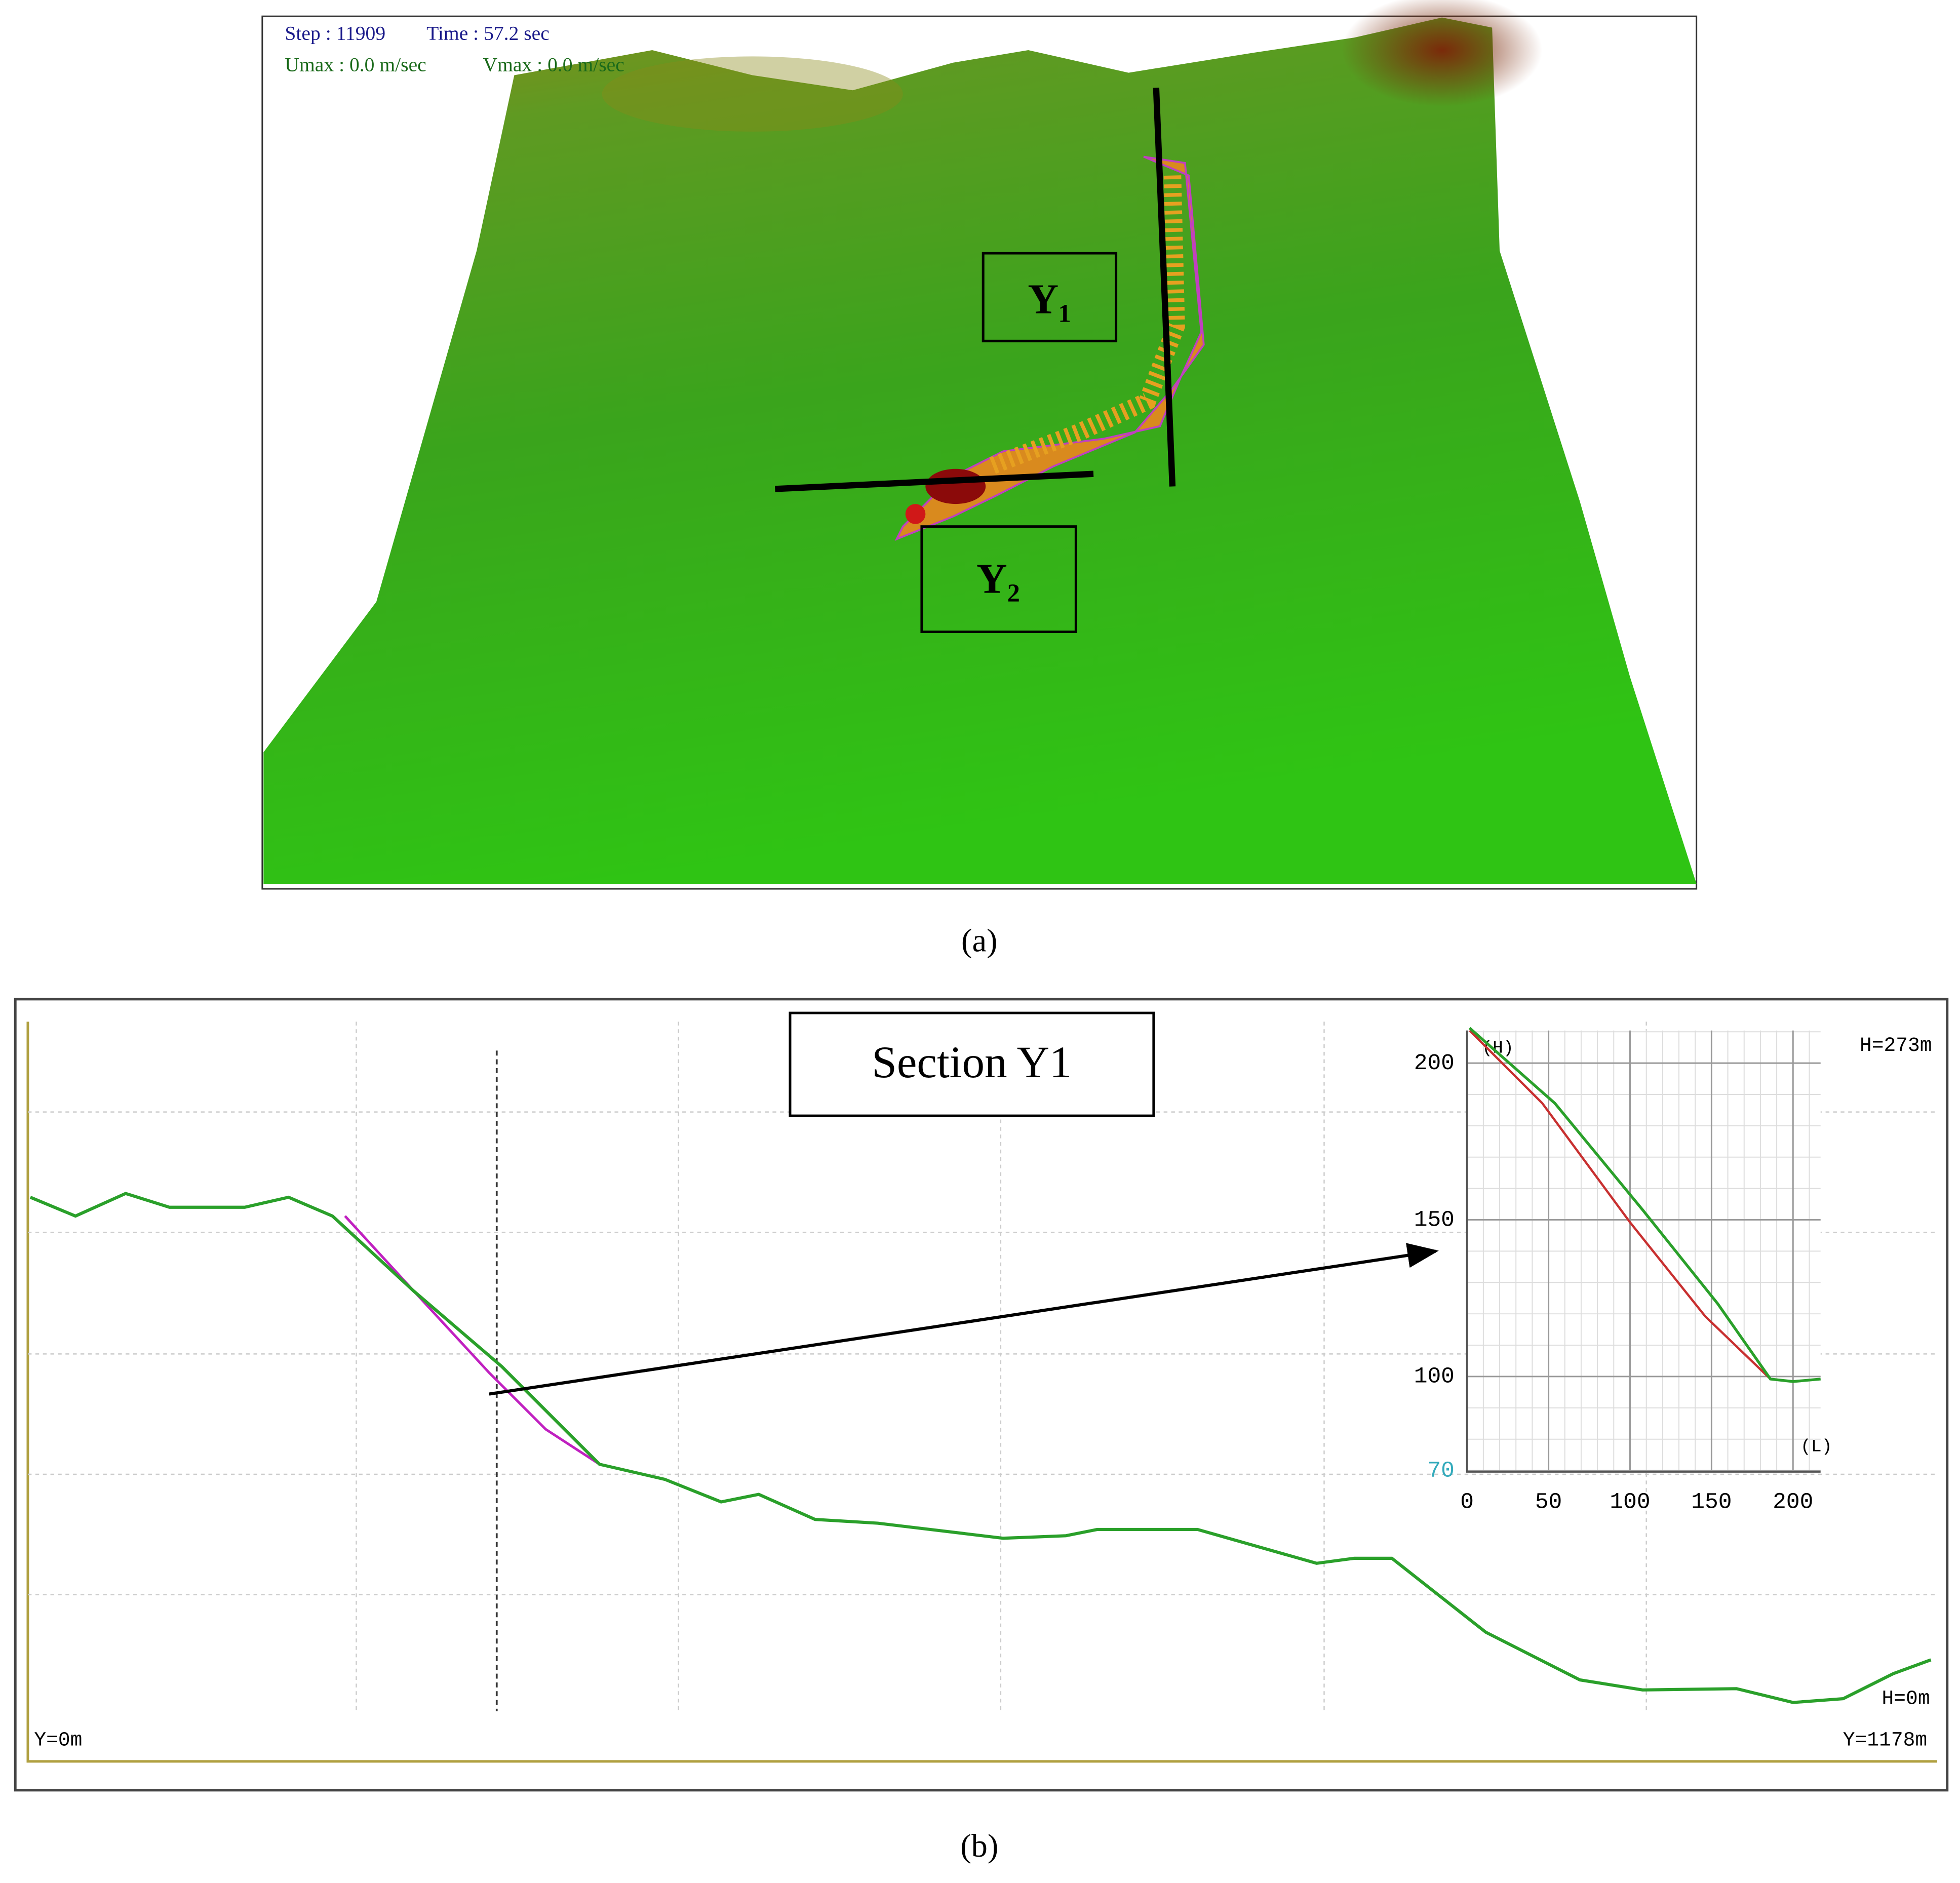 Image resolution: width=1960 pixels, height=1883 pixels. What do you see at coordinates (488, 33) in the screenshot?
I see `time-text: Time : 57.2 sec` at bounding box center [488, 33].